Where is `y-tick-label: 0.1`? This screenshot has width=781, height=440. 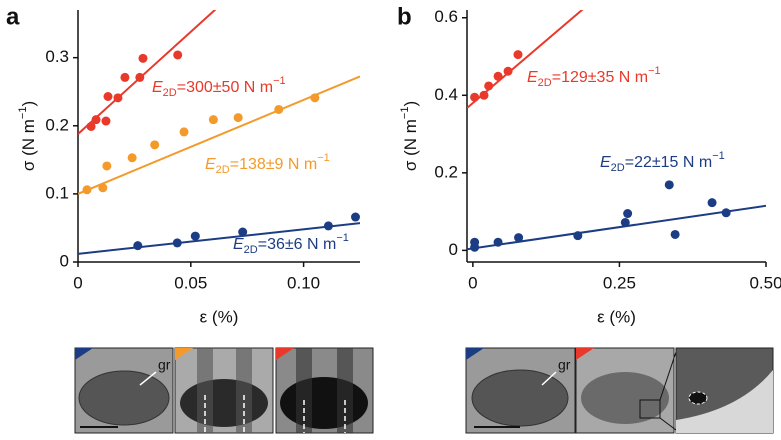 y-tick-label: 0.1 is located at coordinates (57, 192).